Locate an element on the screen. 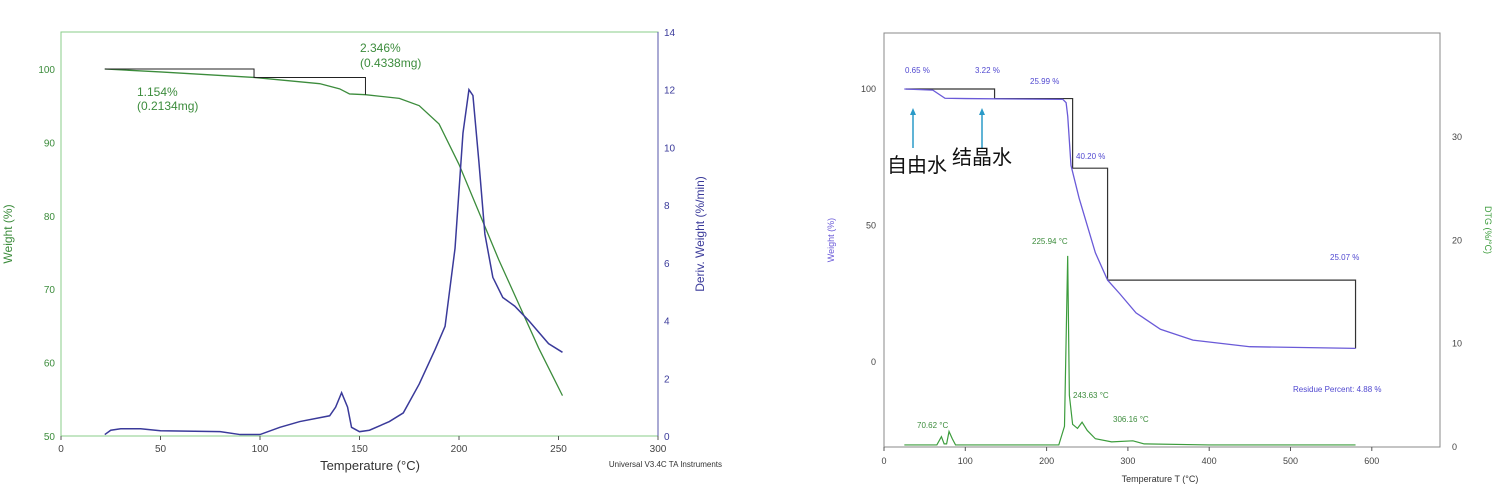 This screenshot has height=492, width=1511. y2-tick-label: 12 is located at coordinates (670, 91).